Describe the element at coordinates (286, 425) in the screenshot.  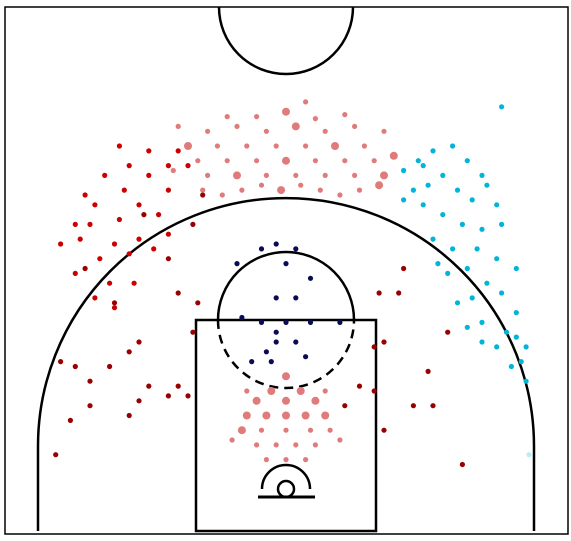
I see `paint-lane` at that location.